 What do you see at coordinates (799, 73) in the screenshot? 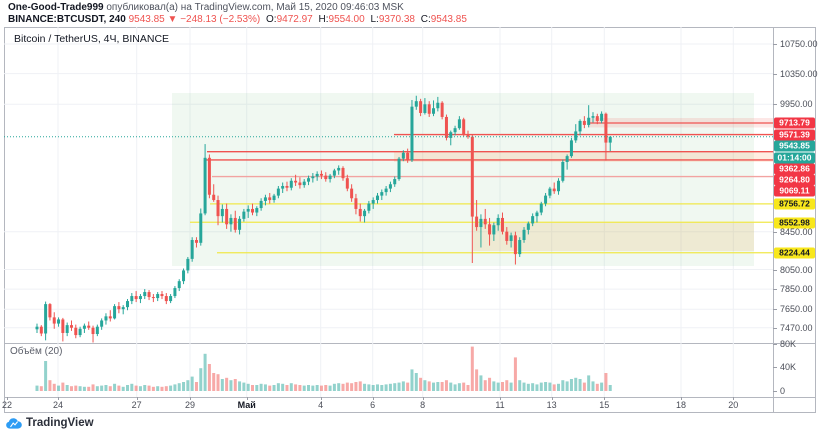
I see `price-axis-label: 10350.00` at bounding box center [799, 73].